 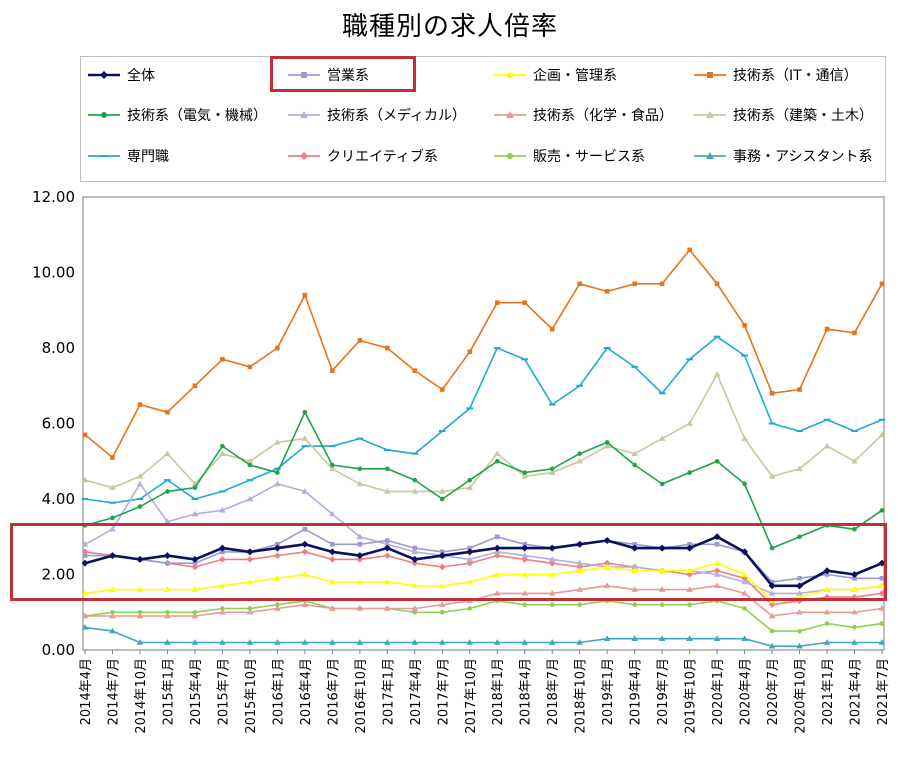 What do you see at coordinates (553, 691) in the screenshot?
I see `x-tick-label: 2018年7月` at bounding box center [553, 691].